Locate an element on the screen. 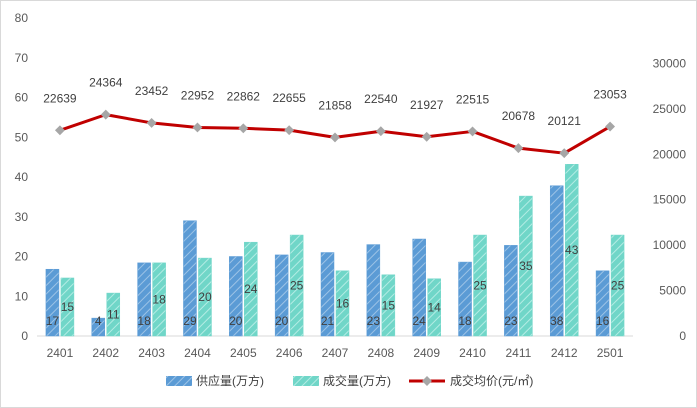 Image resolution: width=697 pixels, height=408 pixels. deal-data-label: 20 is located at coordinates (205, 297).